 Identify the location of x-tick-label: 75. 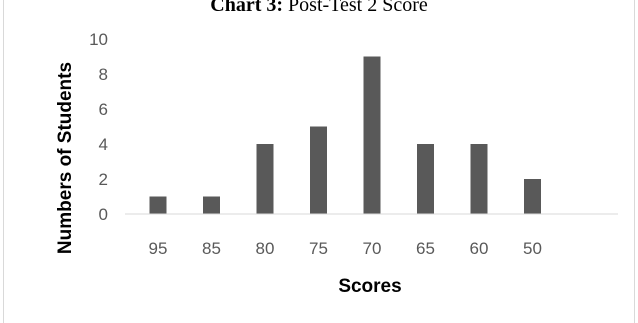
(318, 248).